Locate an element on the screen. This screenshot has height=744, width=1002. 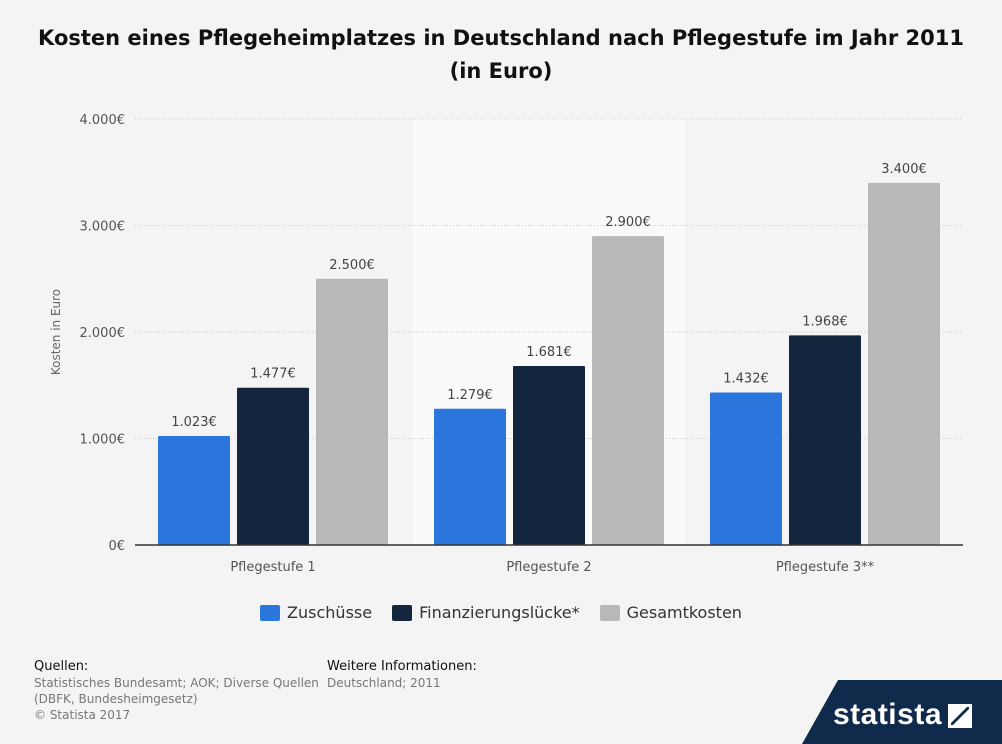
x-tick-label: Pflegestufe 1 is located at coordinates (272, 567).